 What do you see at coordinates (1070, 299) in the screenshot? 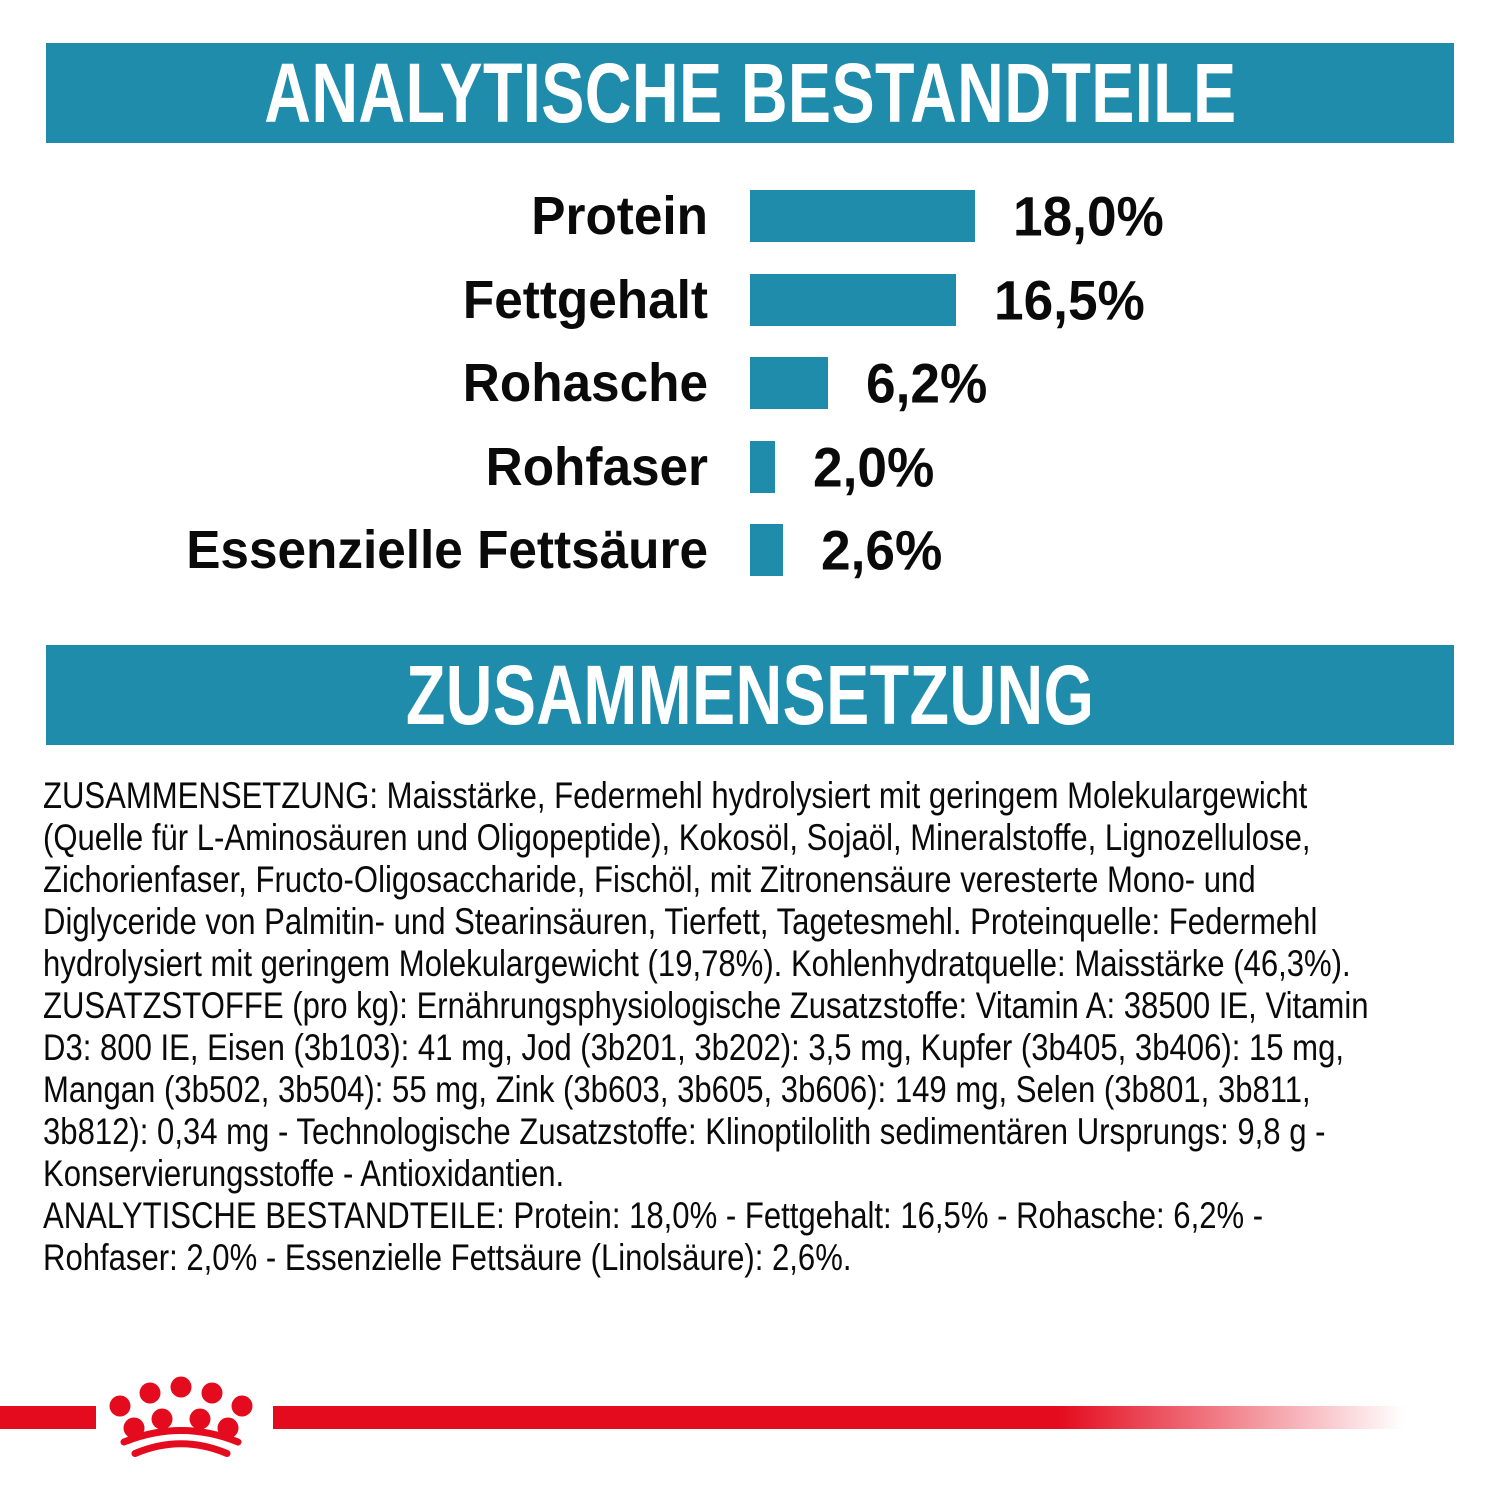
I see `chart-value: 16,5%` at bounding box center [1070, 299].